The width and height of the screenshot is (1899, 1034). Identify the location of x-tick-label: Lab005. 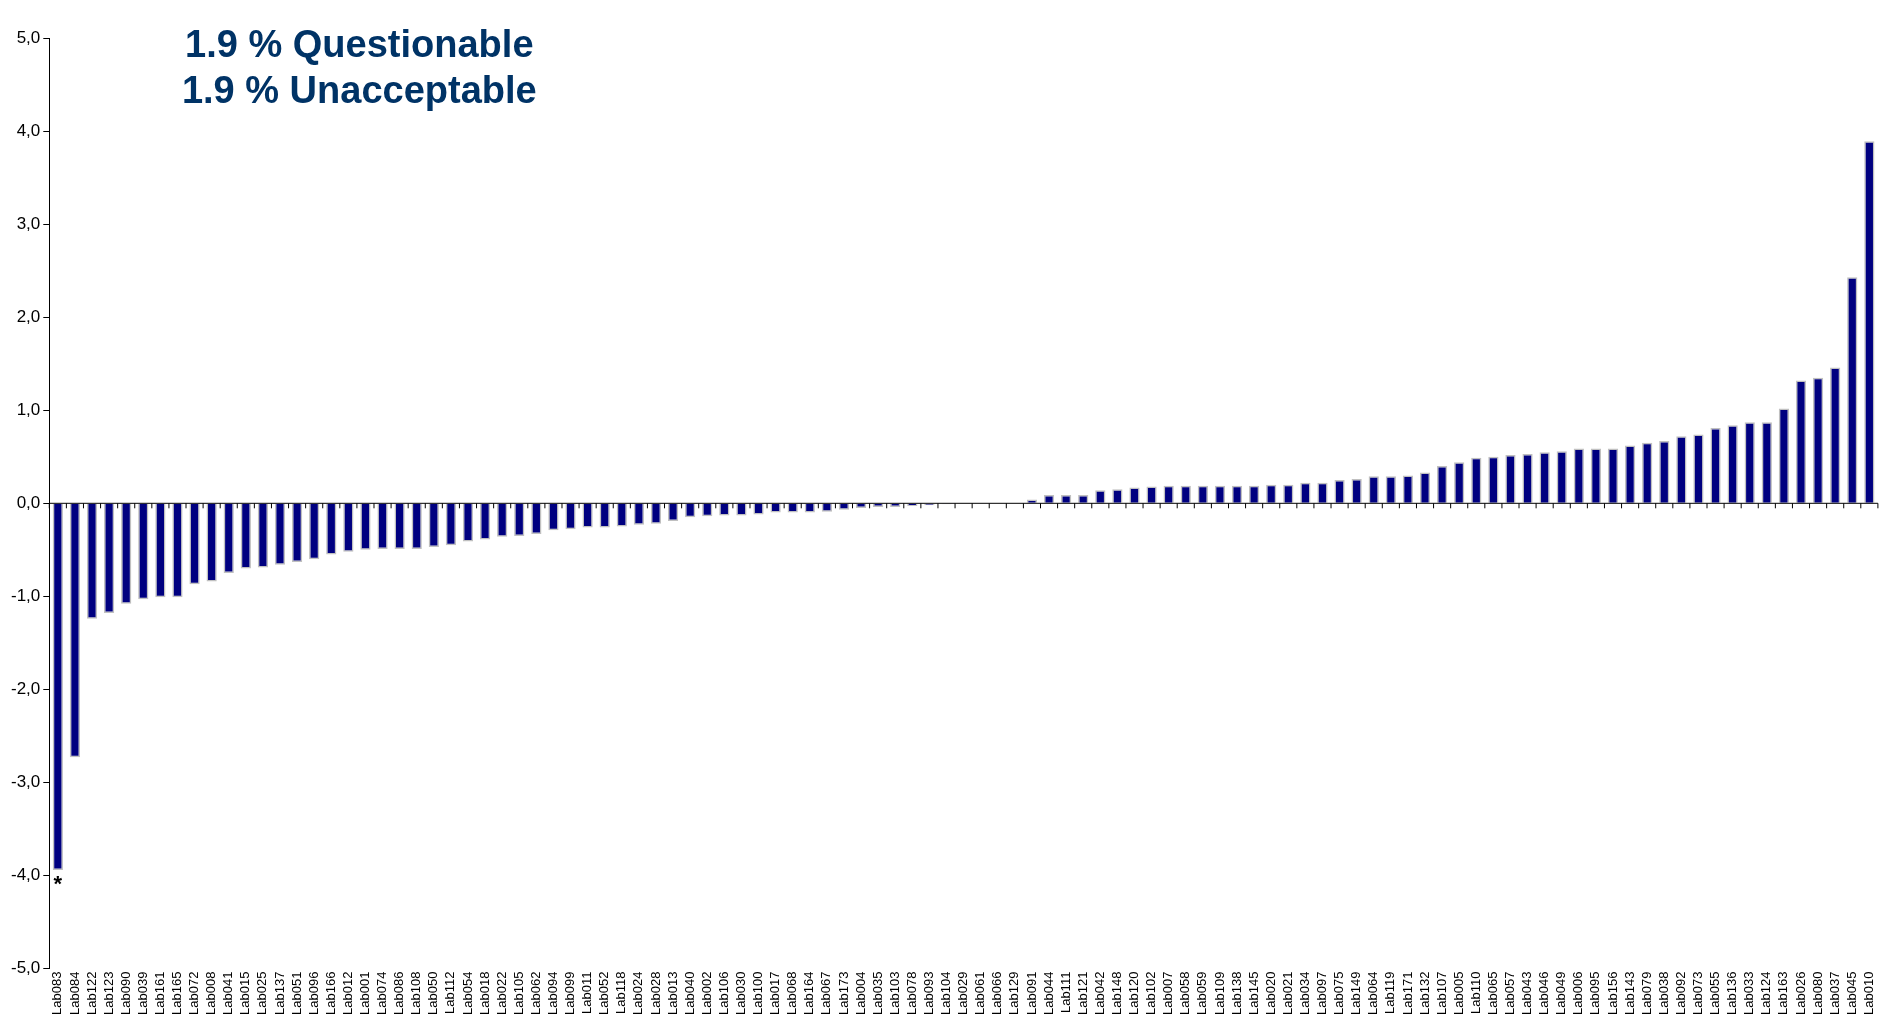
(1458, 993).